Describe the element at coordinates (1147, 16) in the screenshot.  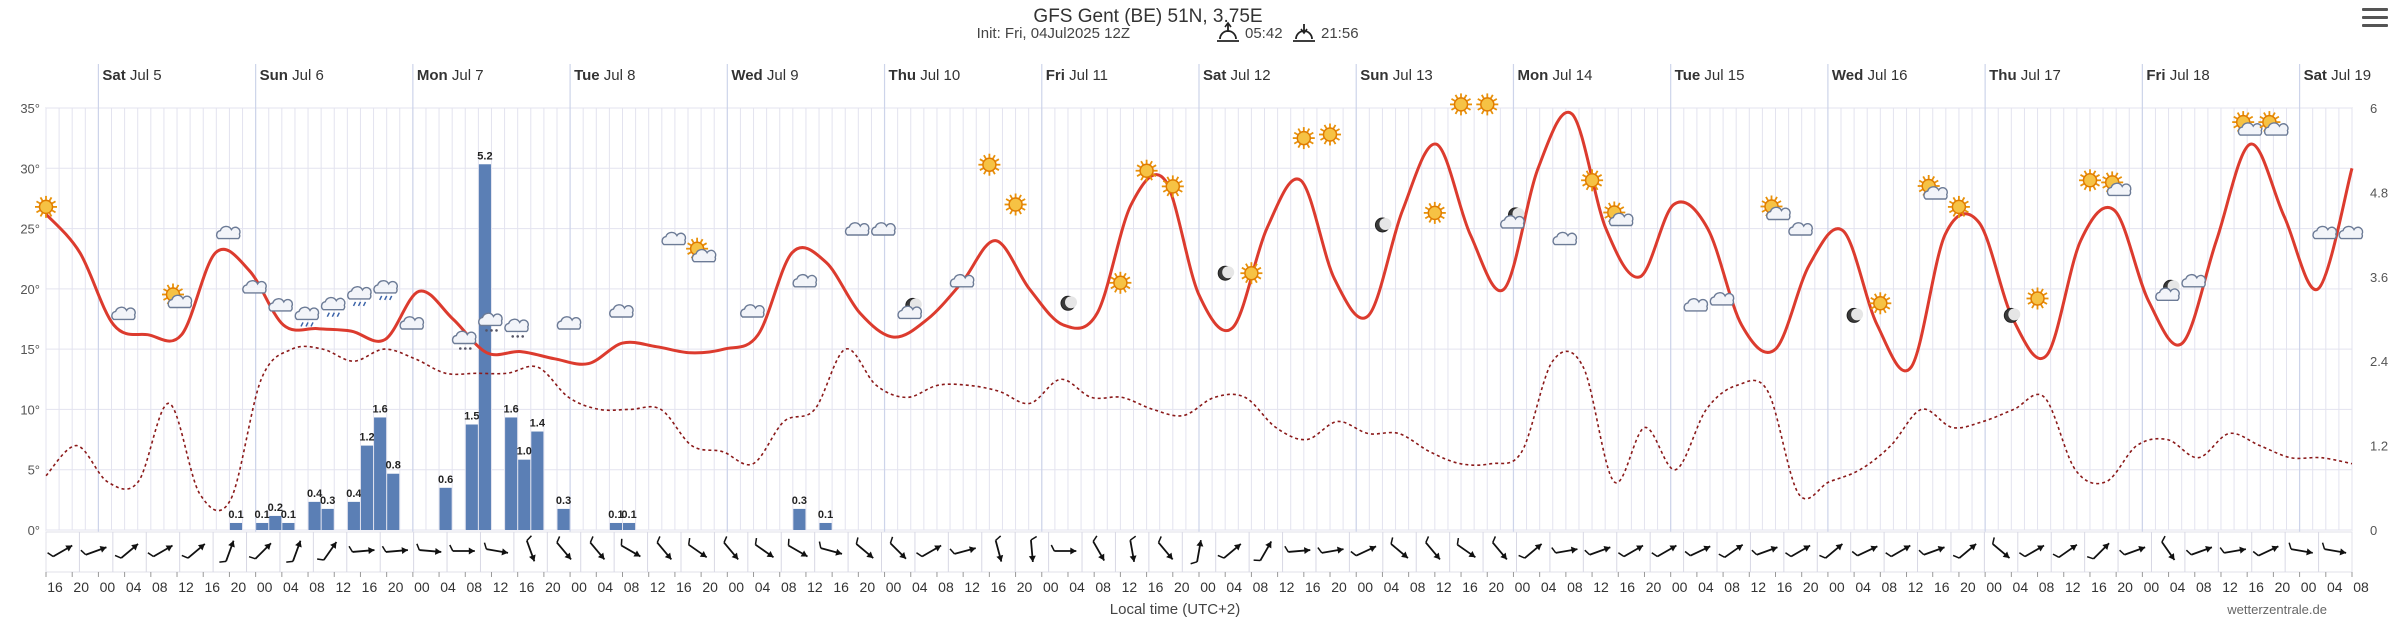
I see `chart-title: GFS Gent (BE) 51N, 3.75E` at that location.